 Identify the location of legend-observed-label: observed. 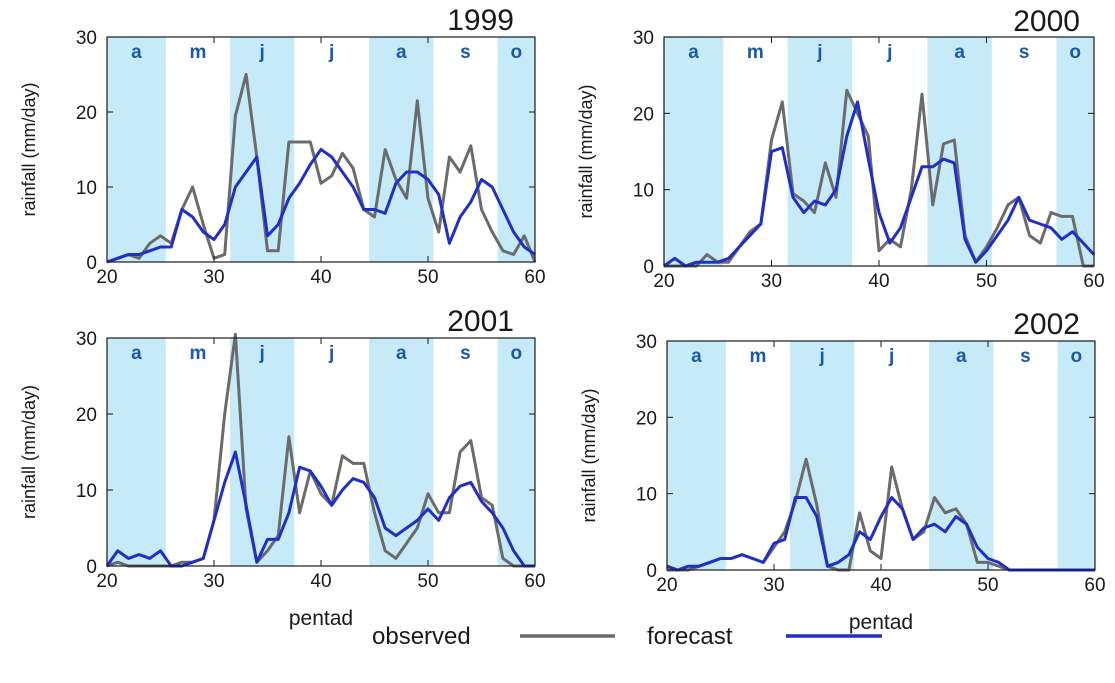
(421, 636).